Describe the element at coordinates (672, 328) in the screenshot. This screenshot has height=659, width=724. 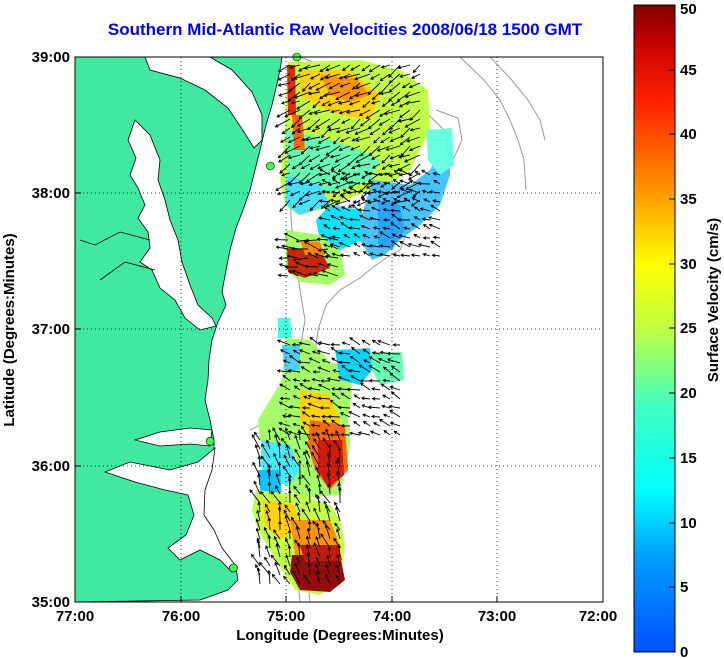
I see `colorbar-ticks` at that location.